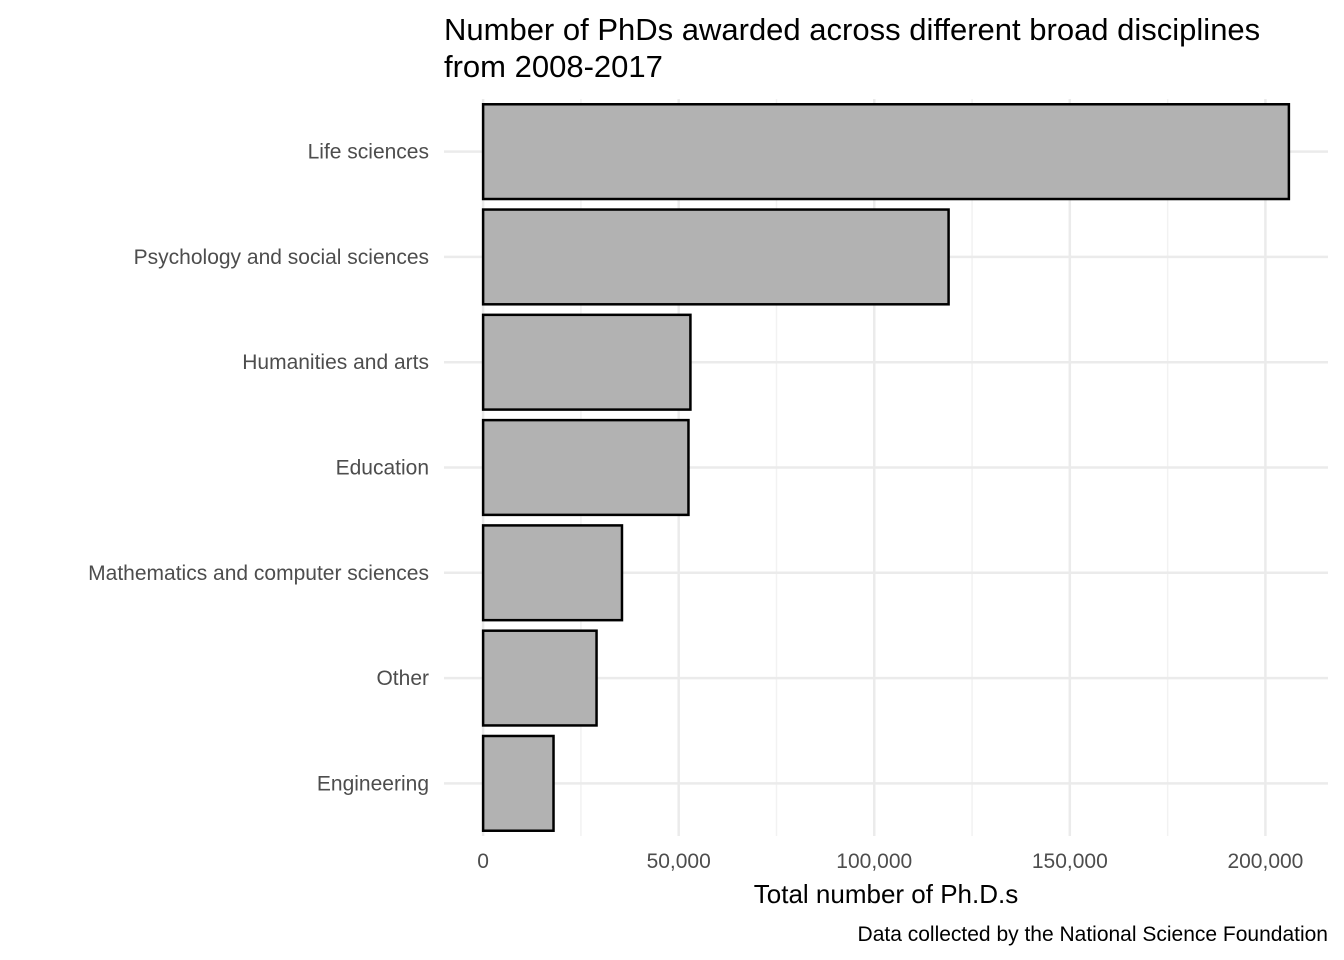 The width and height of the screenshot is (1344, 960). What do you see at coordinates (483, 861) in the screenshot?
I see `x-tick-label: 0` at bounding box center [483, 861].